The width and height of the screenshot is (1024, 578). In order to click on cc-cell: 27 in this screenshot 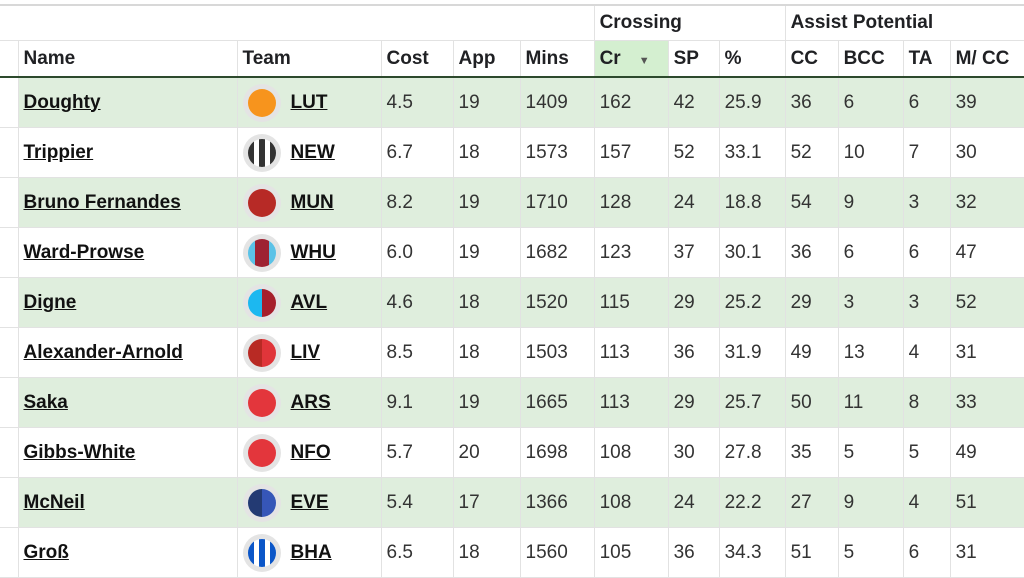, I will do `click(812, 502)`.